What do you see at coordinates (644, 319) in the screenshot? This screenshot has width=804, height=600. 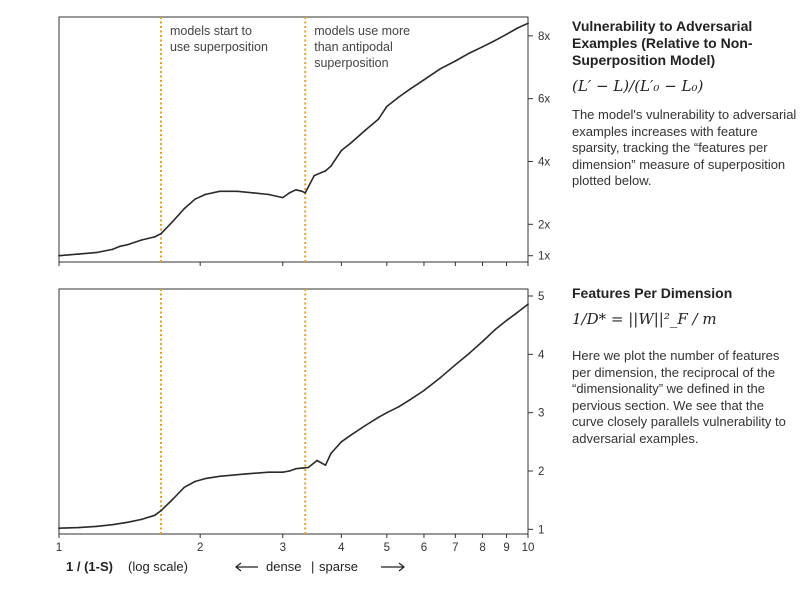 I see `panel2-formula: 1/D* = ||W||²_F / m` at bounding box center [644, 319].